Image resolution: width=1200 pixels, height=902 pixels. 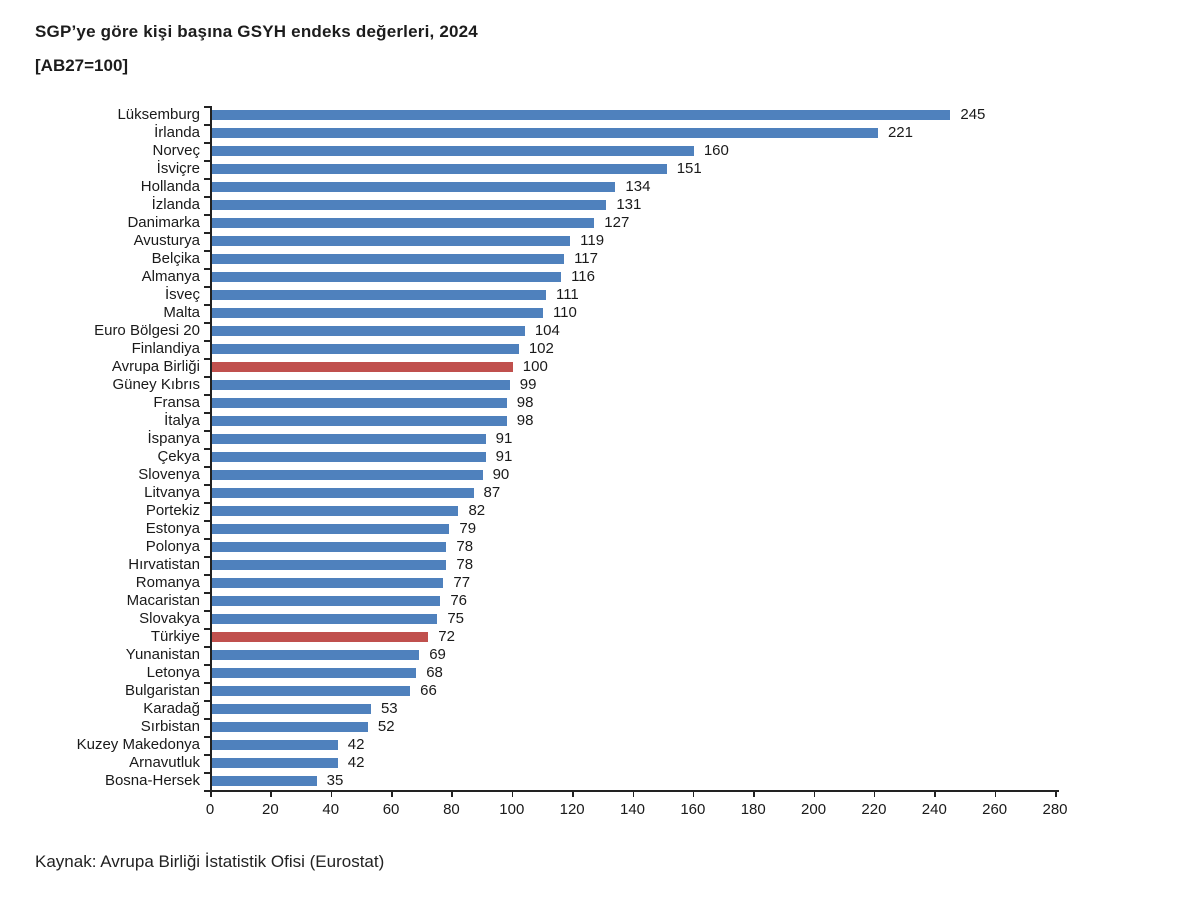 I want to click on value-label: 100, so click(x=535, y=366).